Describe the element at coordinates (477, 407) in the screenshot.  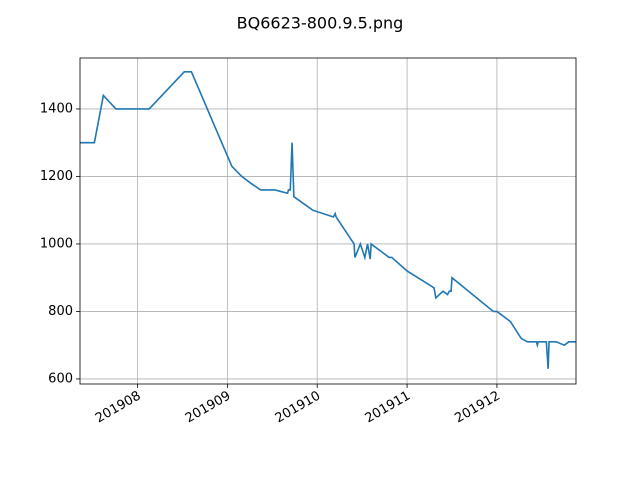
I see `x-tick-label: 201912` at that location.